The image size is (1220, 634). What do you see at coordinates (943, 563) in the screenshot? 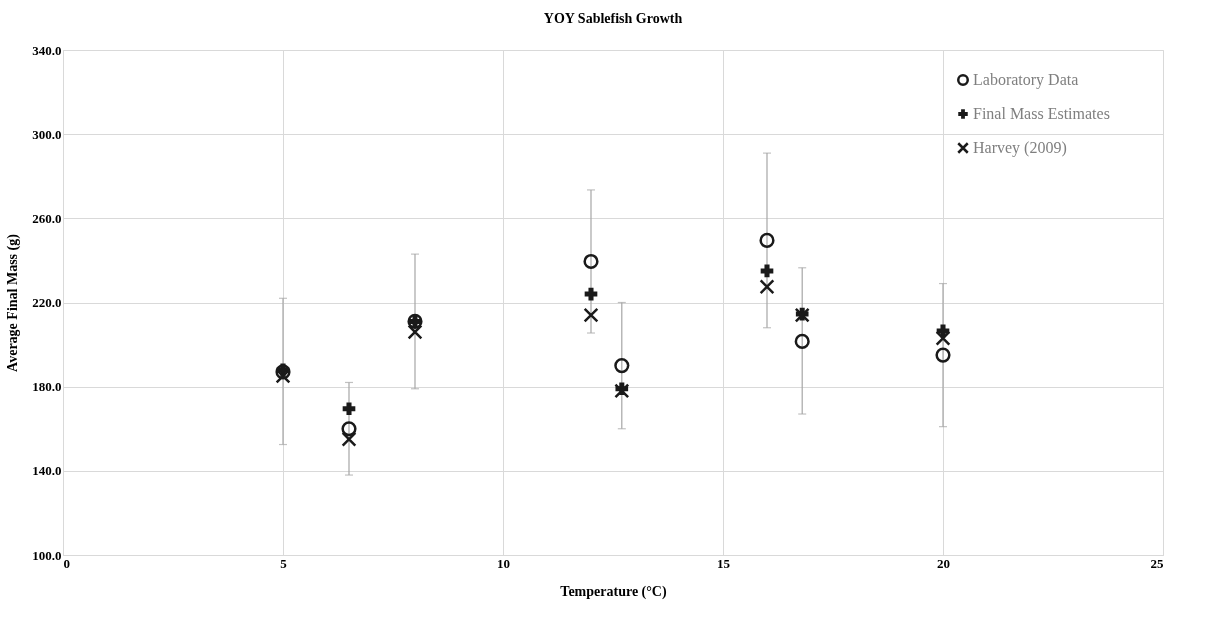
I see `x-tick-label: 20` at bounding box center [943, 563].